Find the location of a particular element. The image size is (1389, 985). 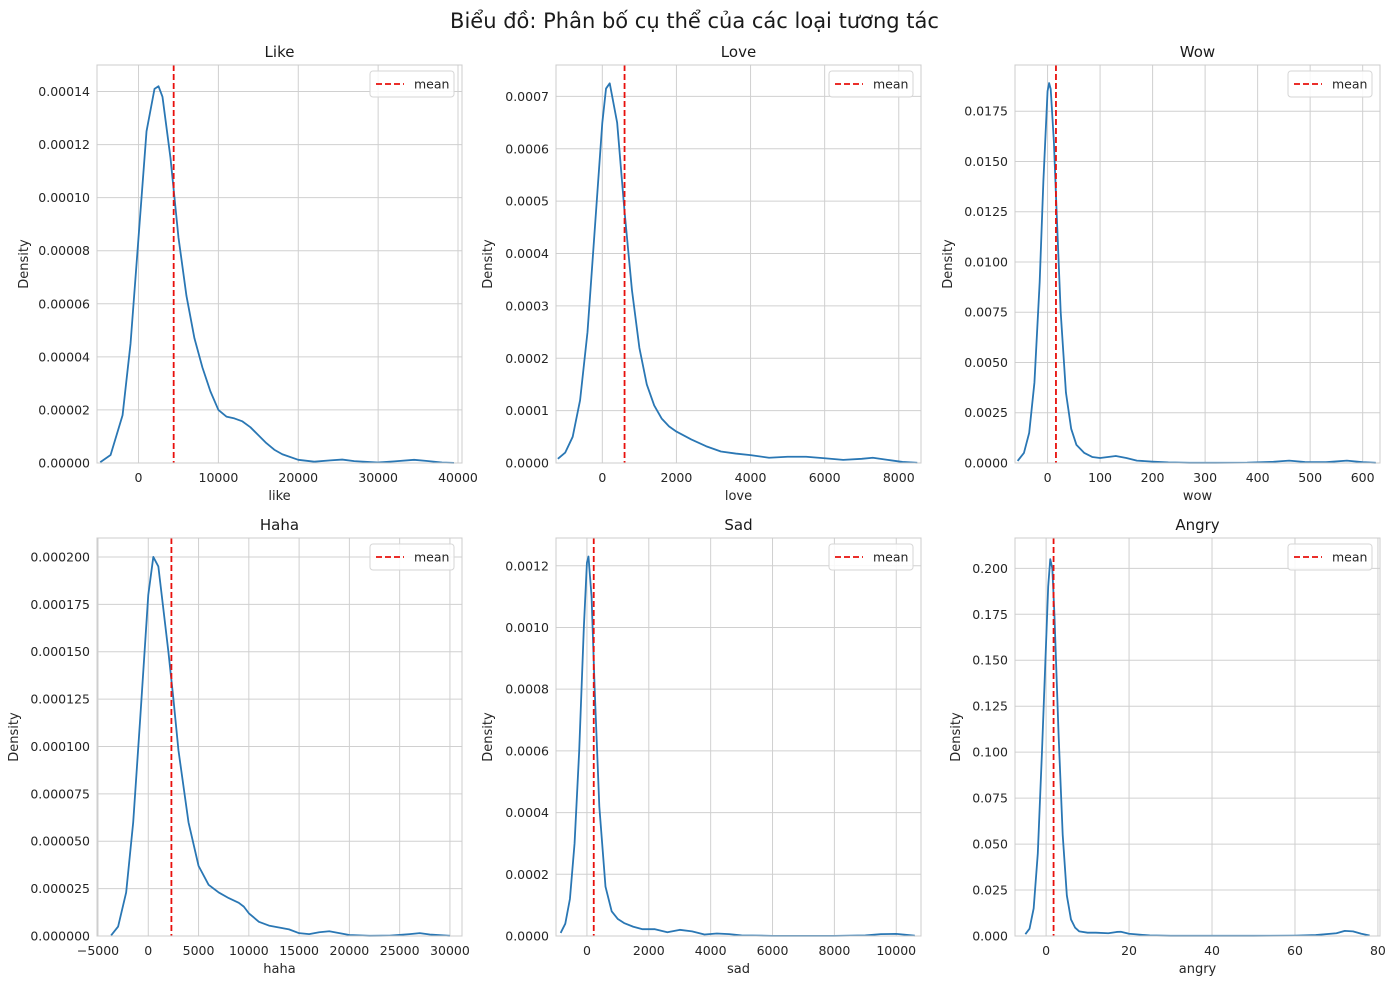

subplot-title: Wow is located at coordinates (1197, 52).